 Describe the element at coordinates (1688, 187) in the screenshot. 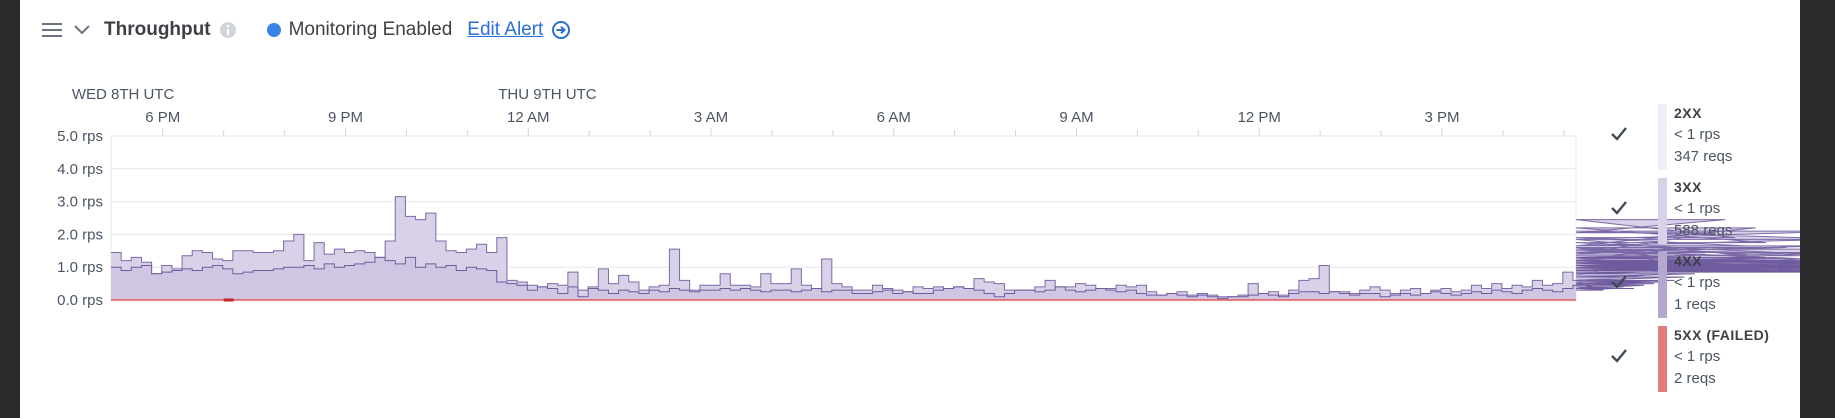

I see `legend-name: 3XX` at that location.